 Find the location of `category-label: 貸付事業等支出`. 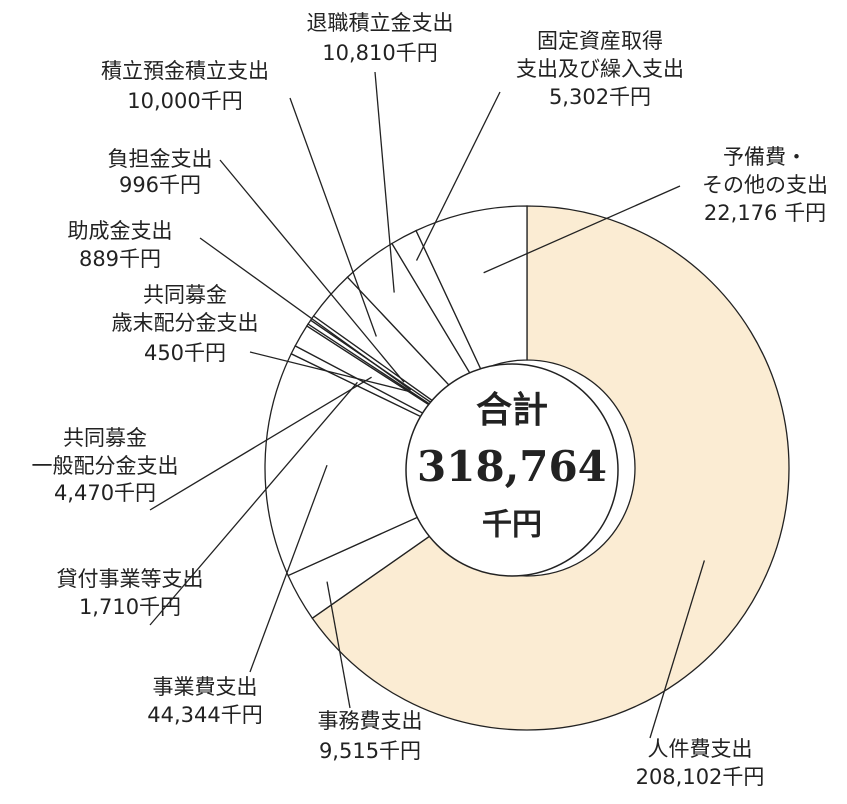

category-label: 貸付事業等支出 is located at coordinates (130, 579).